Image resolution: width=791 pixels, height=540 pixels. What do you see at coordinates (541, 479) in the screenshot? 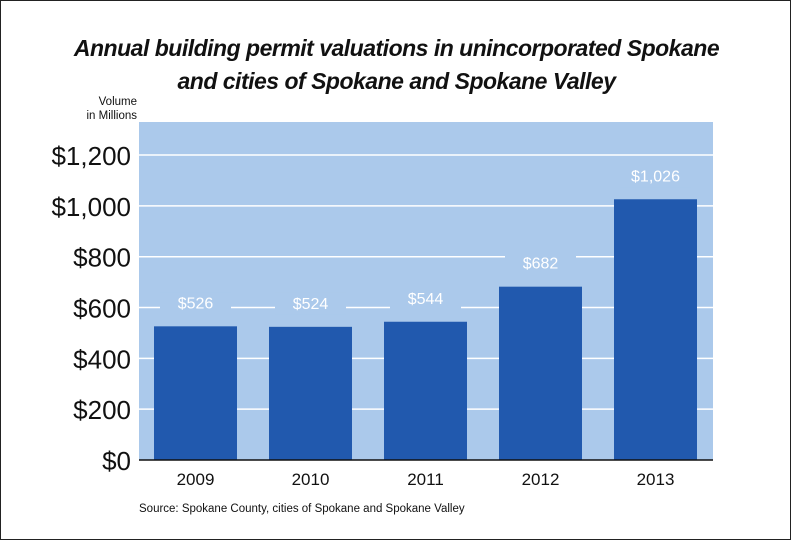
I see `x-tick-label: 2012` at bounding box center [541, 479].